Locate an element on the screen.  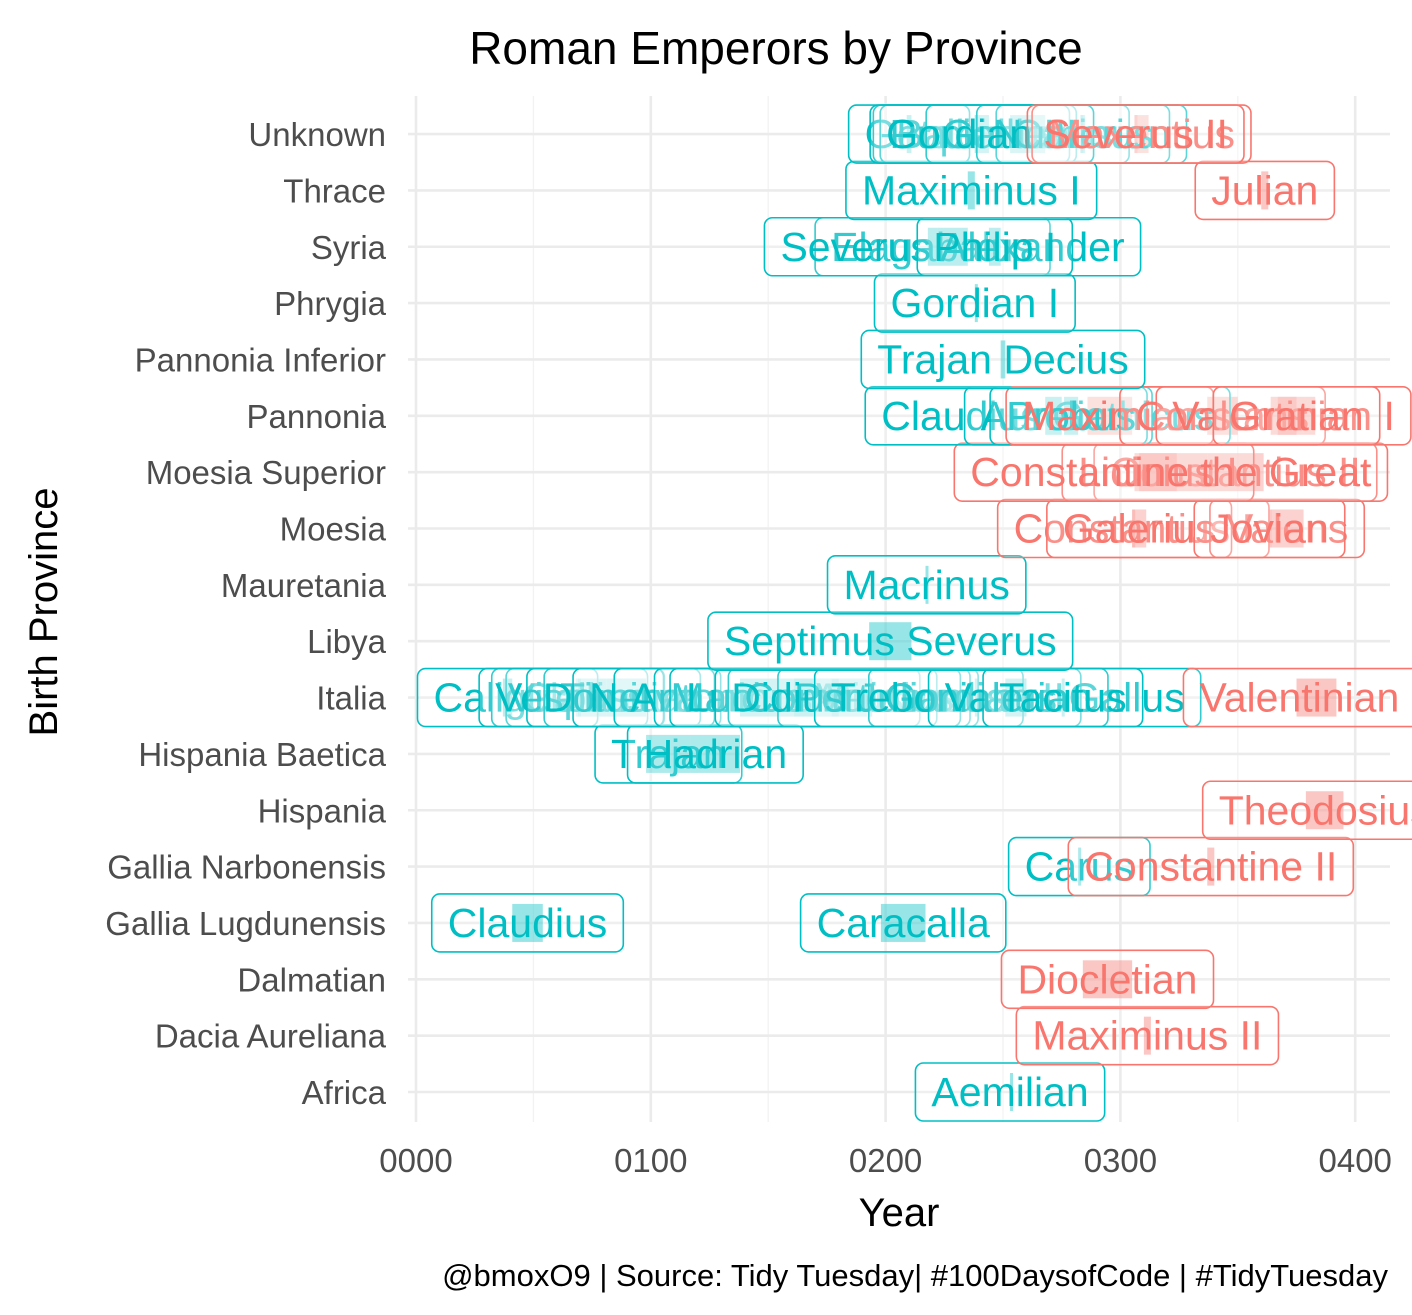
label-box-claudius is located at coordinates (527, 923).